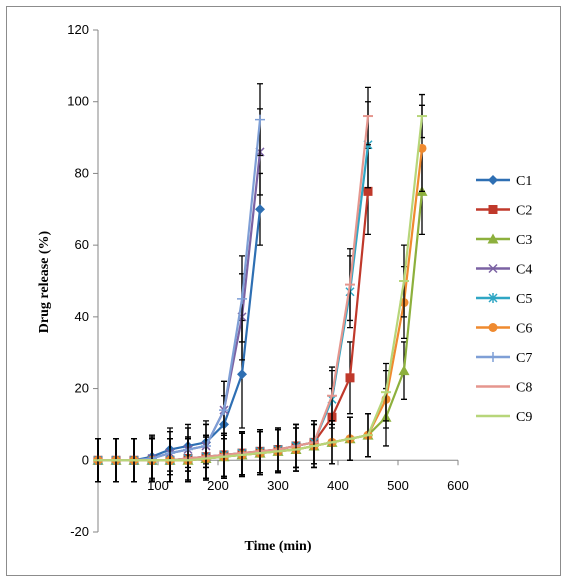 Image resolution: width=569 pixels, height=583 pixels. What do you see at coordinates (278, 485) in the screenshot?
I see `x-tick-label: 300` at bounding box center [278, 485].